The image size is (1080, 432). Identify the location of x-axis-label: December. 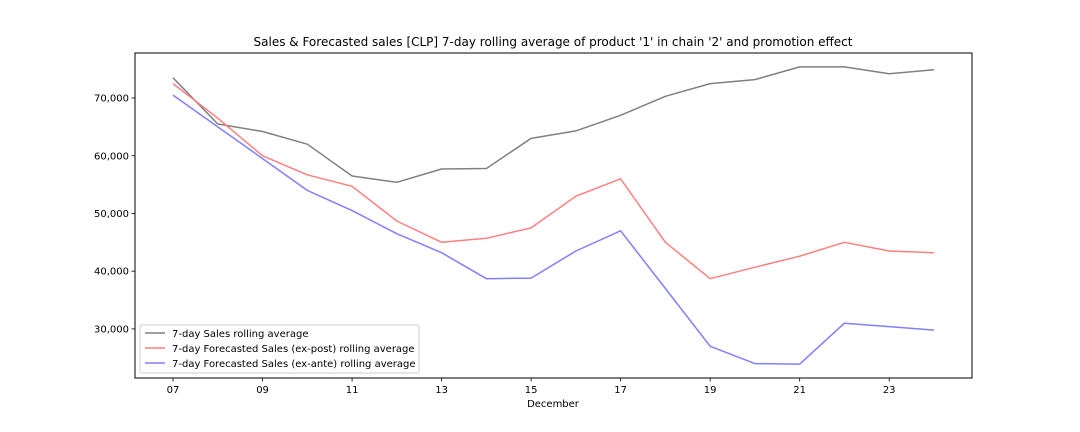
(553, 404).